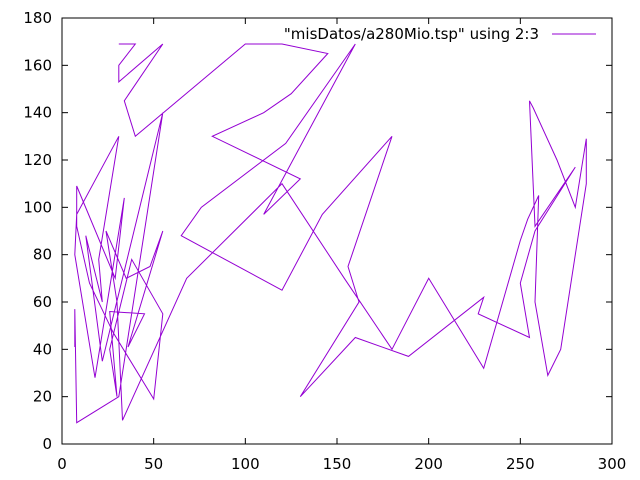 Image resolution: width=640 pixels, height=480 pixels. Describe the element at coordinates (42, 302) in the screenshot. I see `y-tick-label-60: 60` at that location.